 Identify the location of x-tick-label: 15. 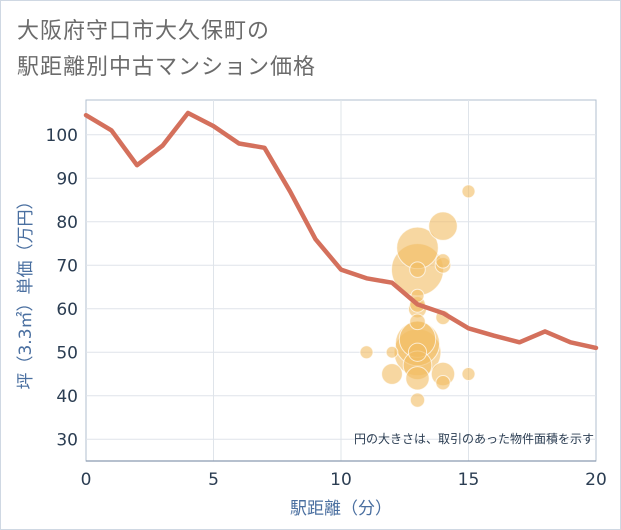
(469, 480).